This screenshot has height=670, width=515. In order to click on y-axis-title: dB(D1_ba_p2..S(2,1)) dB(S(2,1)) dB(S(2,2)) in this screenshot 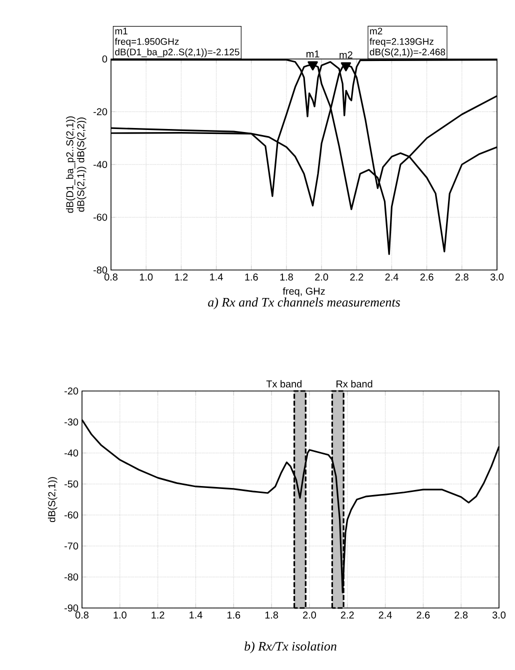, I will do `click(76, 164)`.